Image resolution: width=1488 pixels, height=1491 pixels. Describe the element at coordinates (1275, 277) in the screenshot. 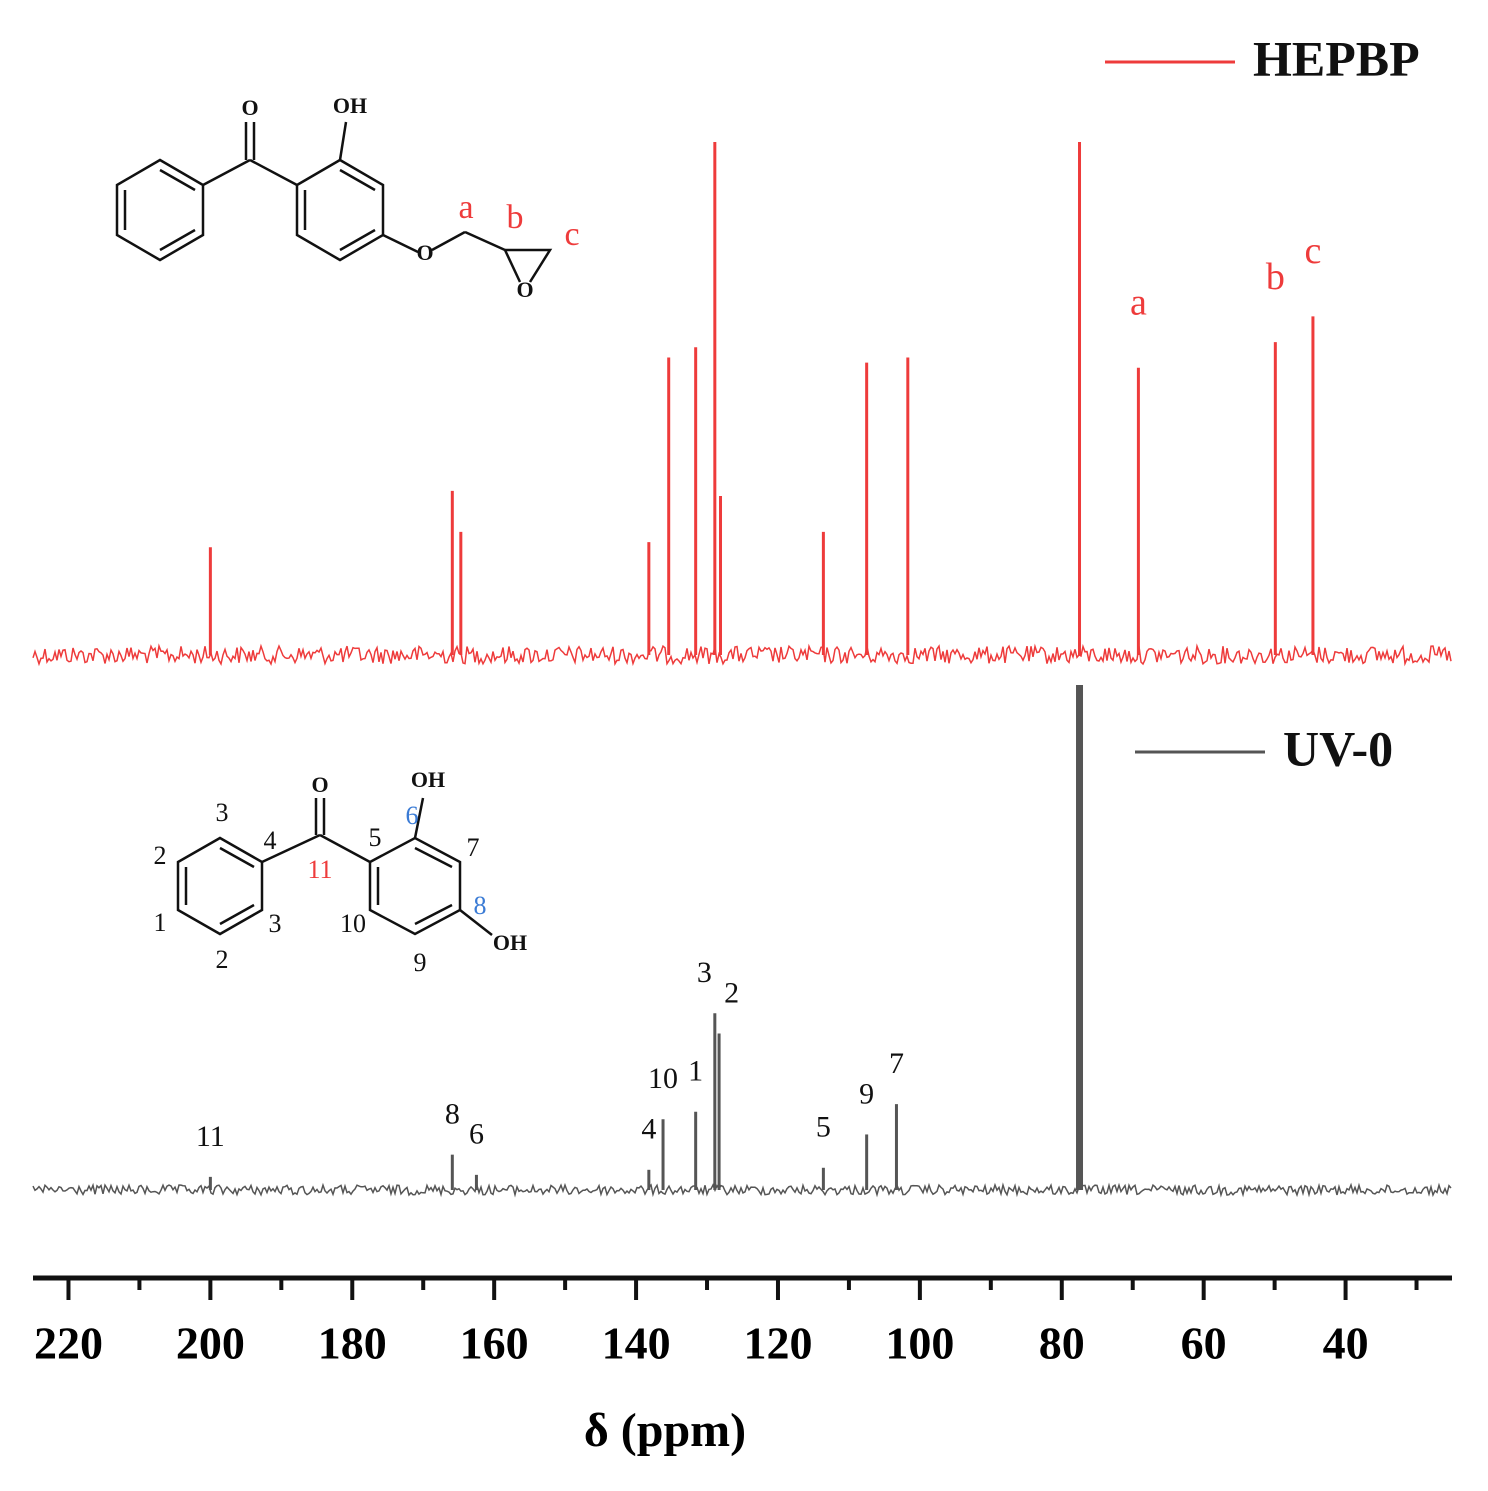

I see `peak-label: b` at that location.